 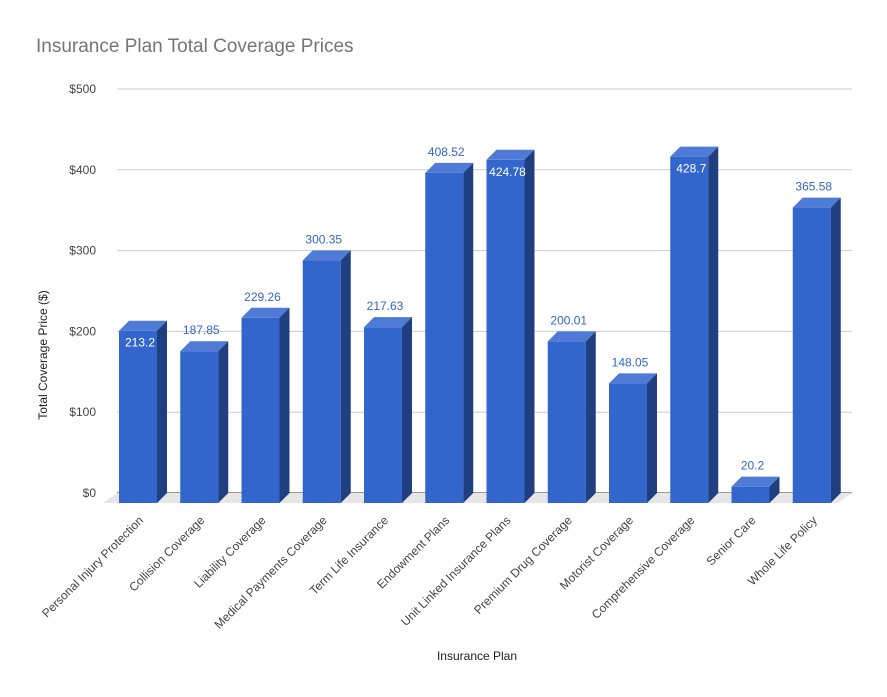 I want to click on data-label: 365.58, so click(x=813, y=187).